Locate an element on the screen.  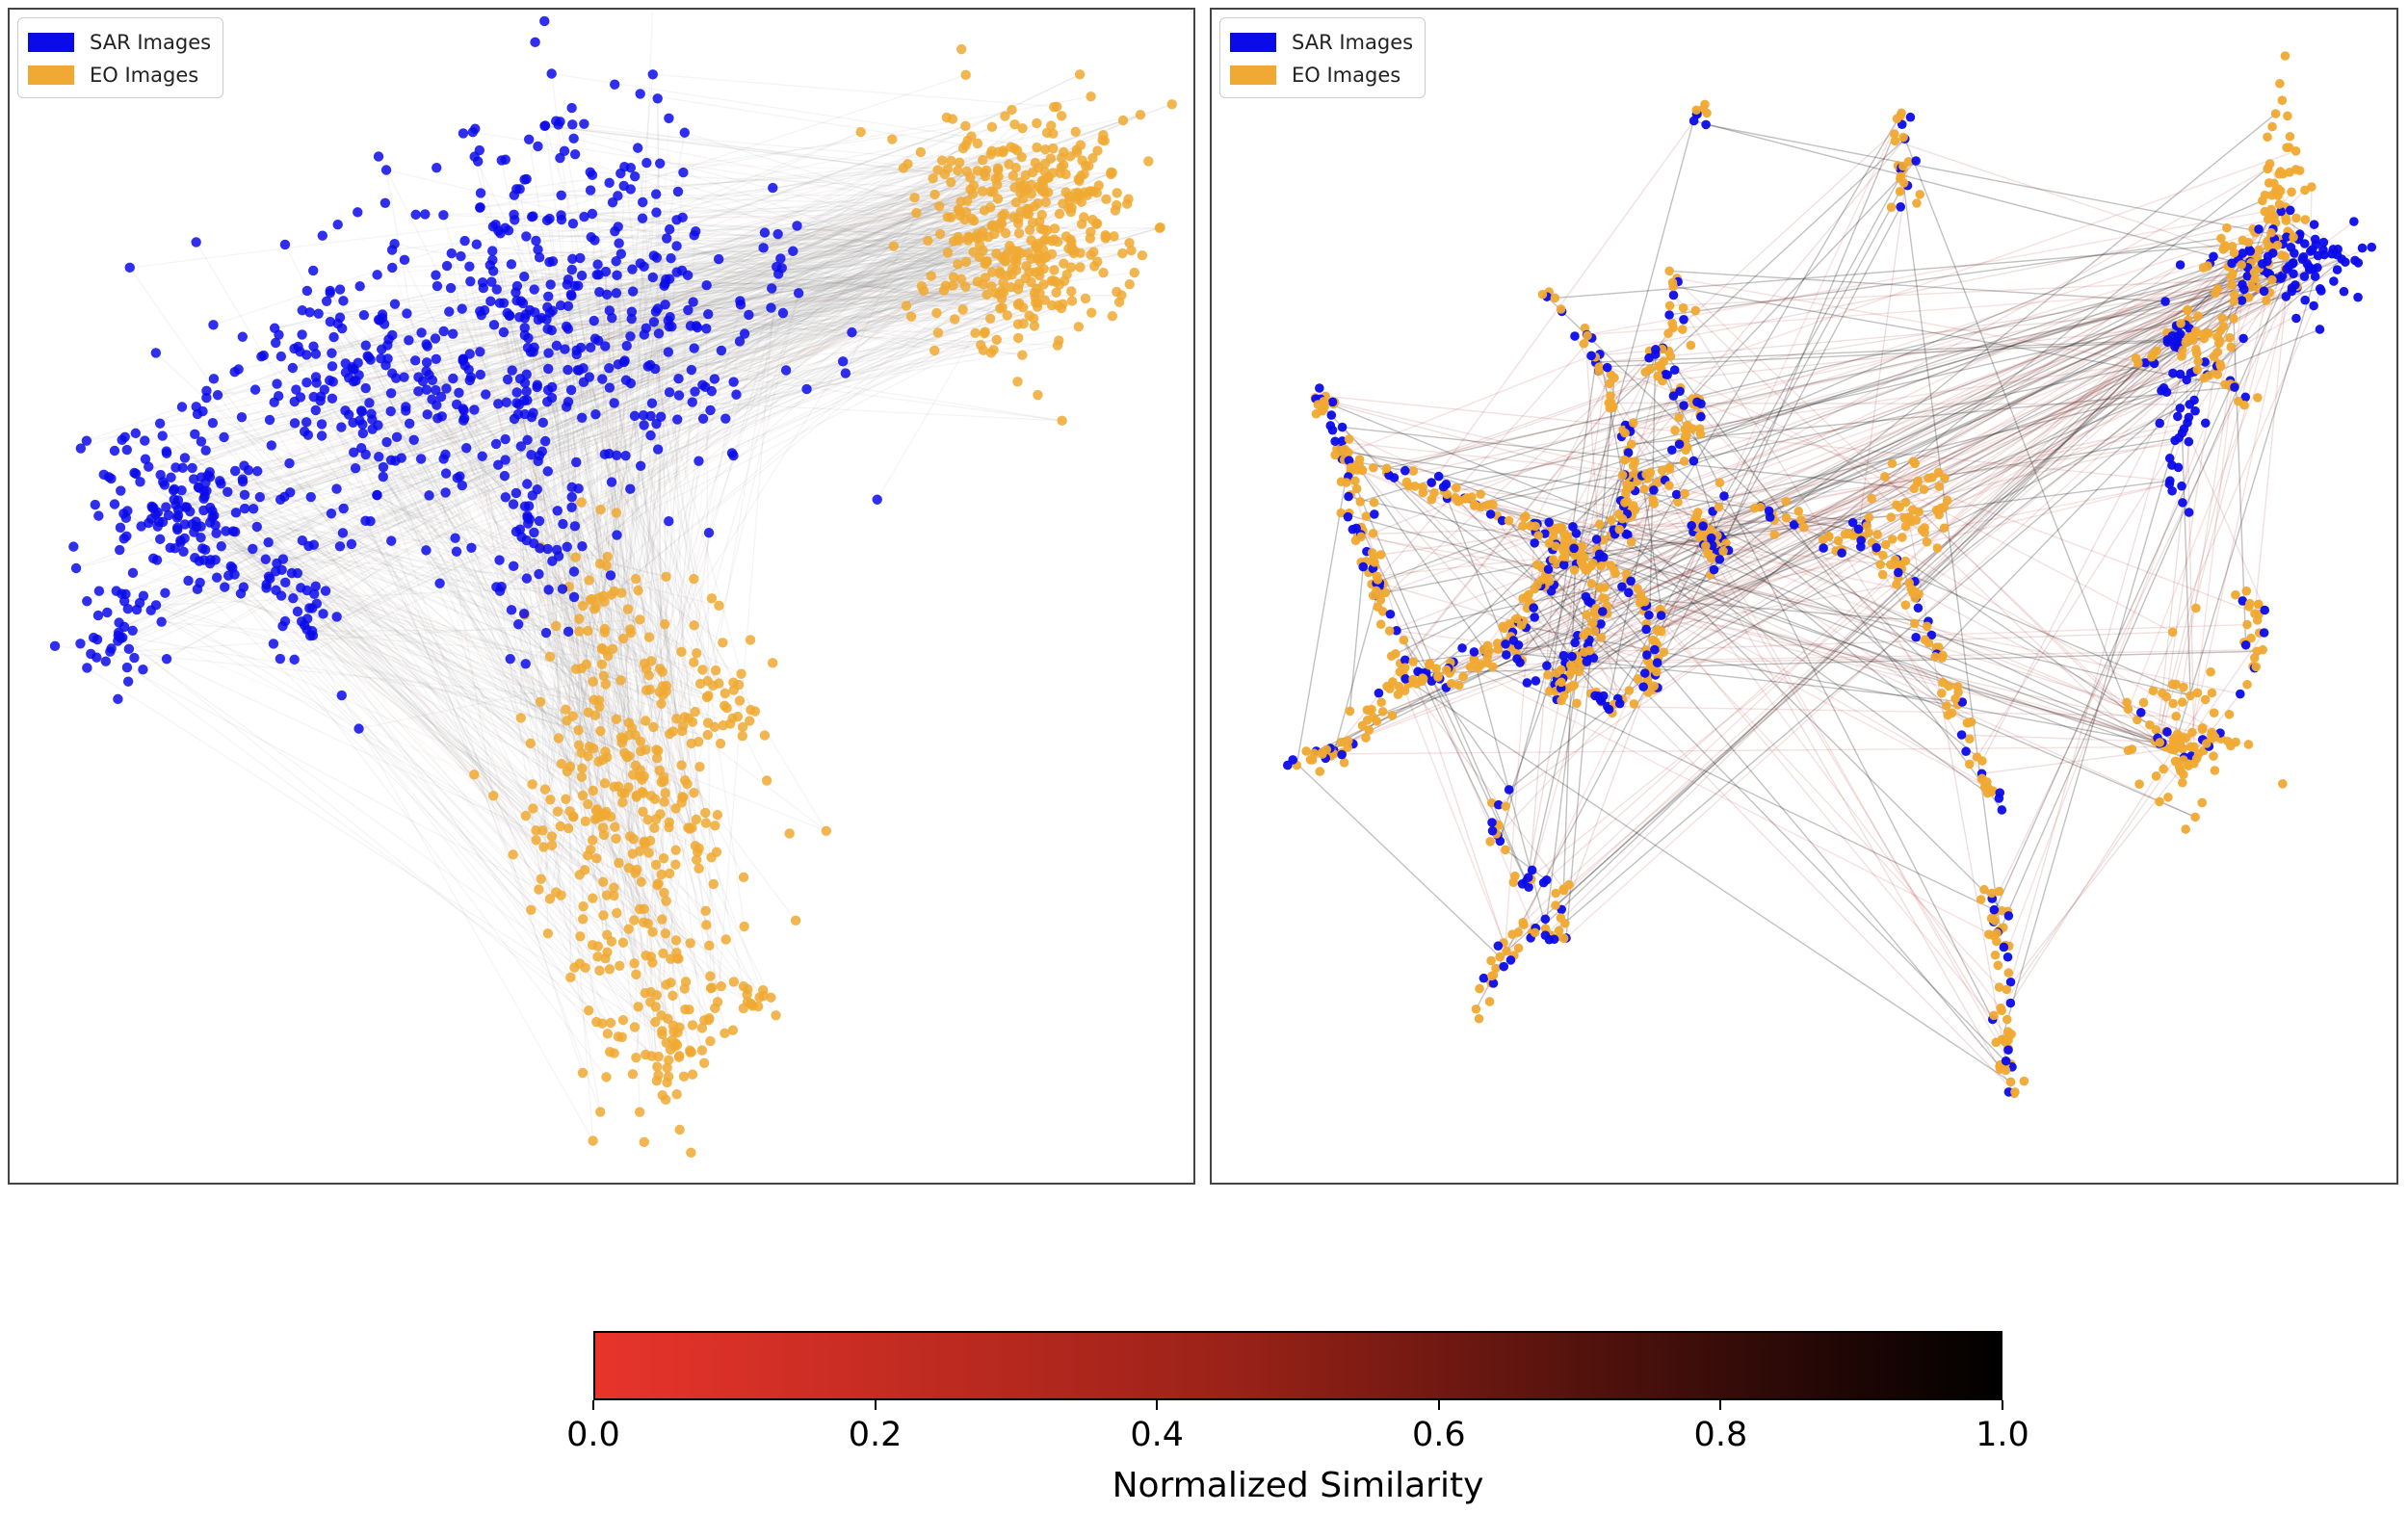
sar-swatch-icon is located at coordinates (1253, 42).